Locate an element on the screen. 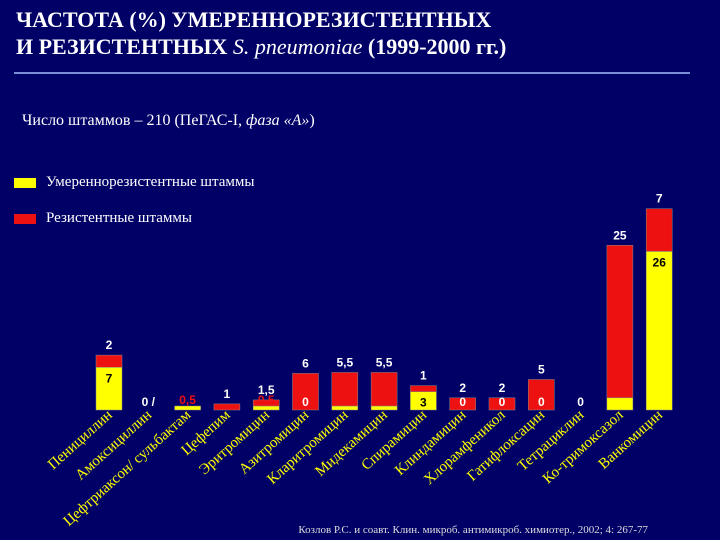 The image size is (720, 540). chart-subtitle: Число штаммов – 210 (ПеГАС-I, фаза «А») is located at coordinates (168, 121).